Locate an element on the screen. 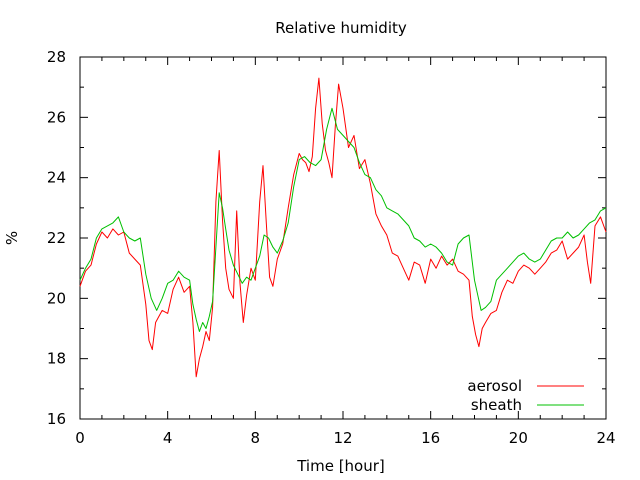 The image size is (640, 480). y-tick-label: 26 is located at coordinates (56, 117).